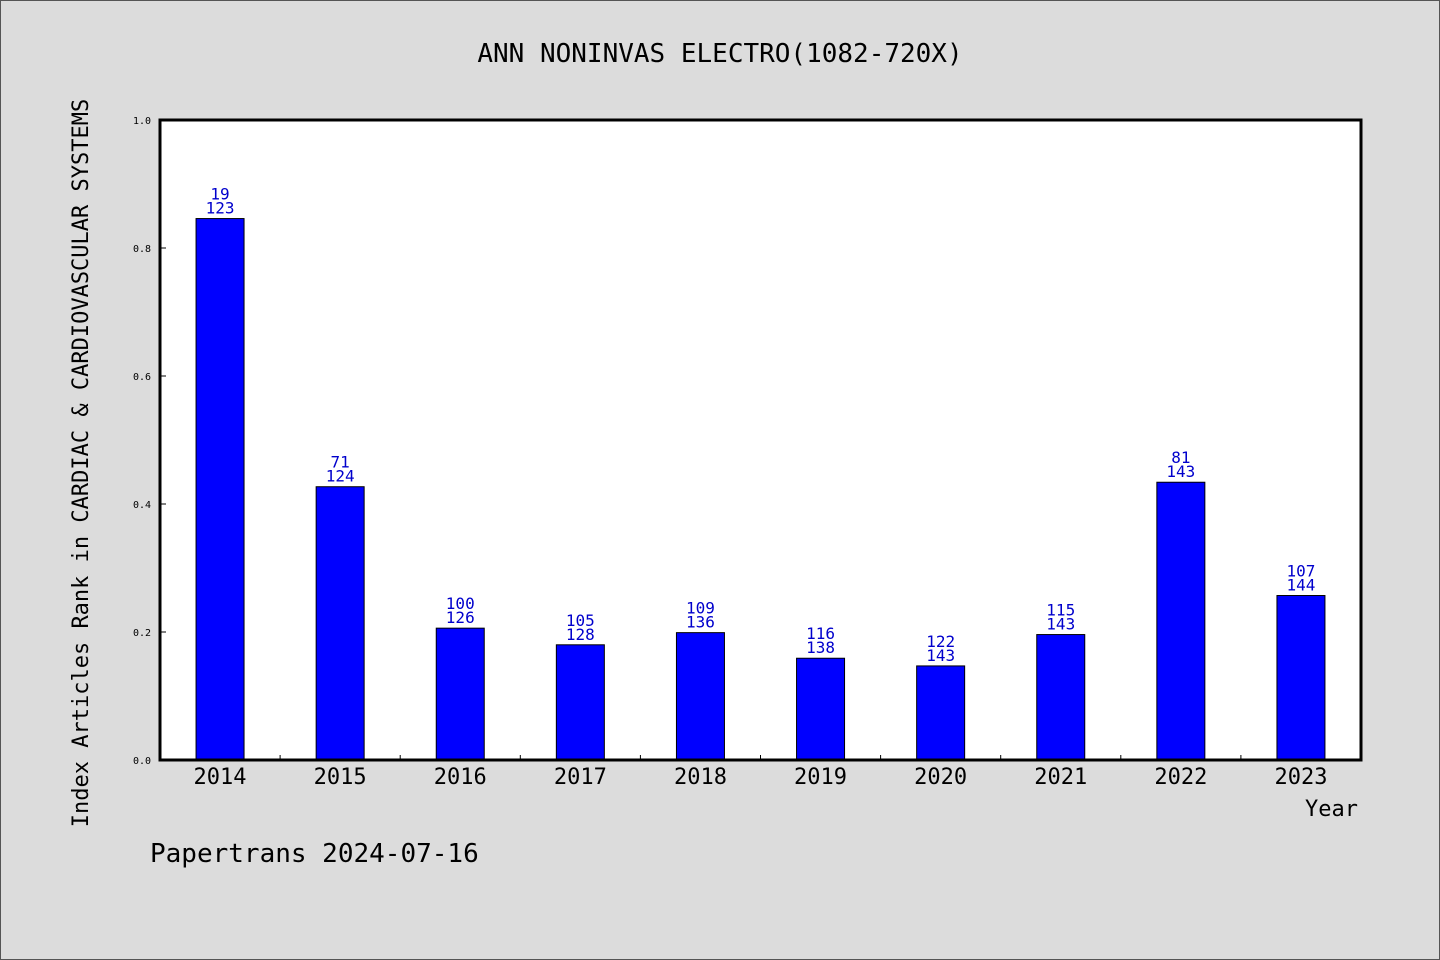  Describe the element at coordinates (142, 633) in the screenshot. I see `y-tick-label: 0.2` at that location.